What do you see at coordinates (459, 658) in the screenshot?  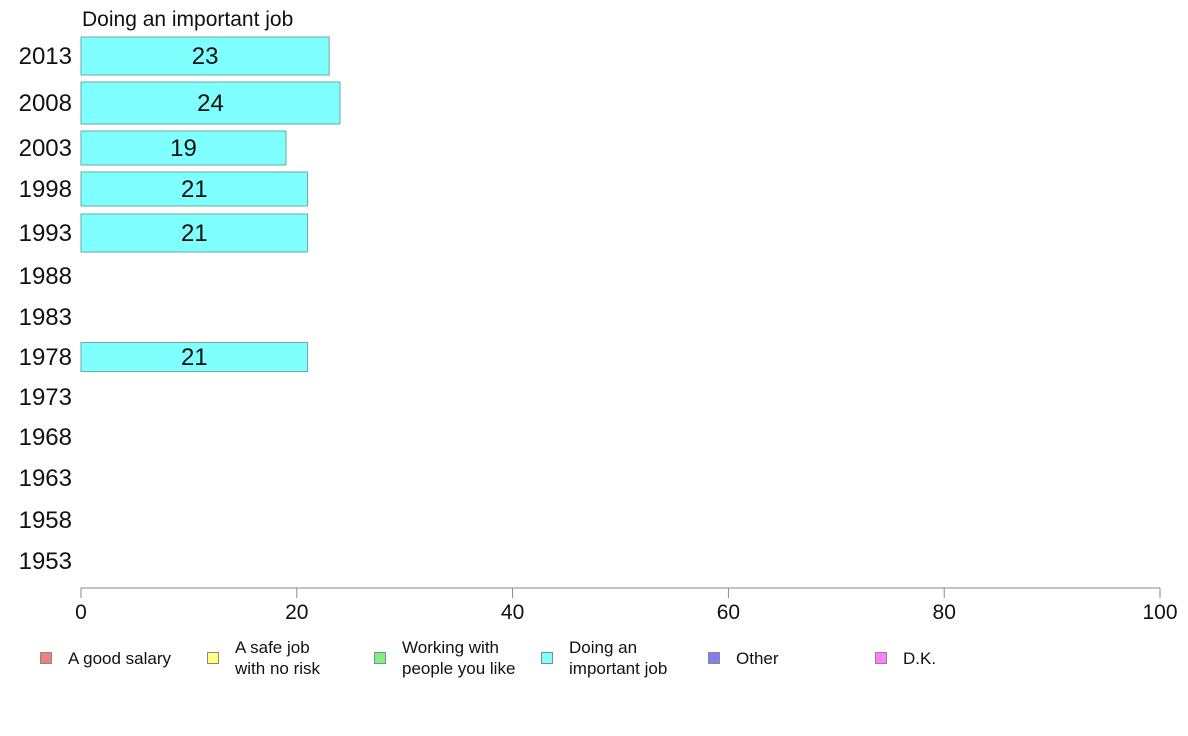 I see `legend-label: Working with people you like` at bounding box center [459, 658].